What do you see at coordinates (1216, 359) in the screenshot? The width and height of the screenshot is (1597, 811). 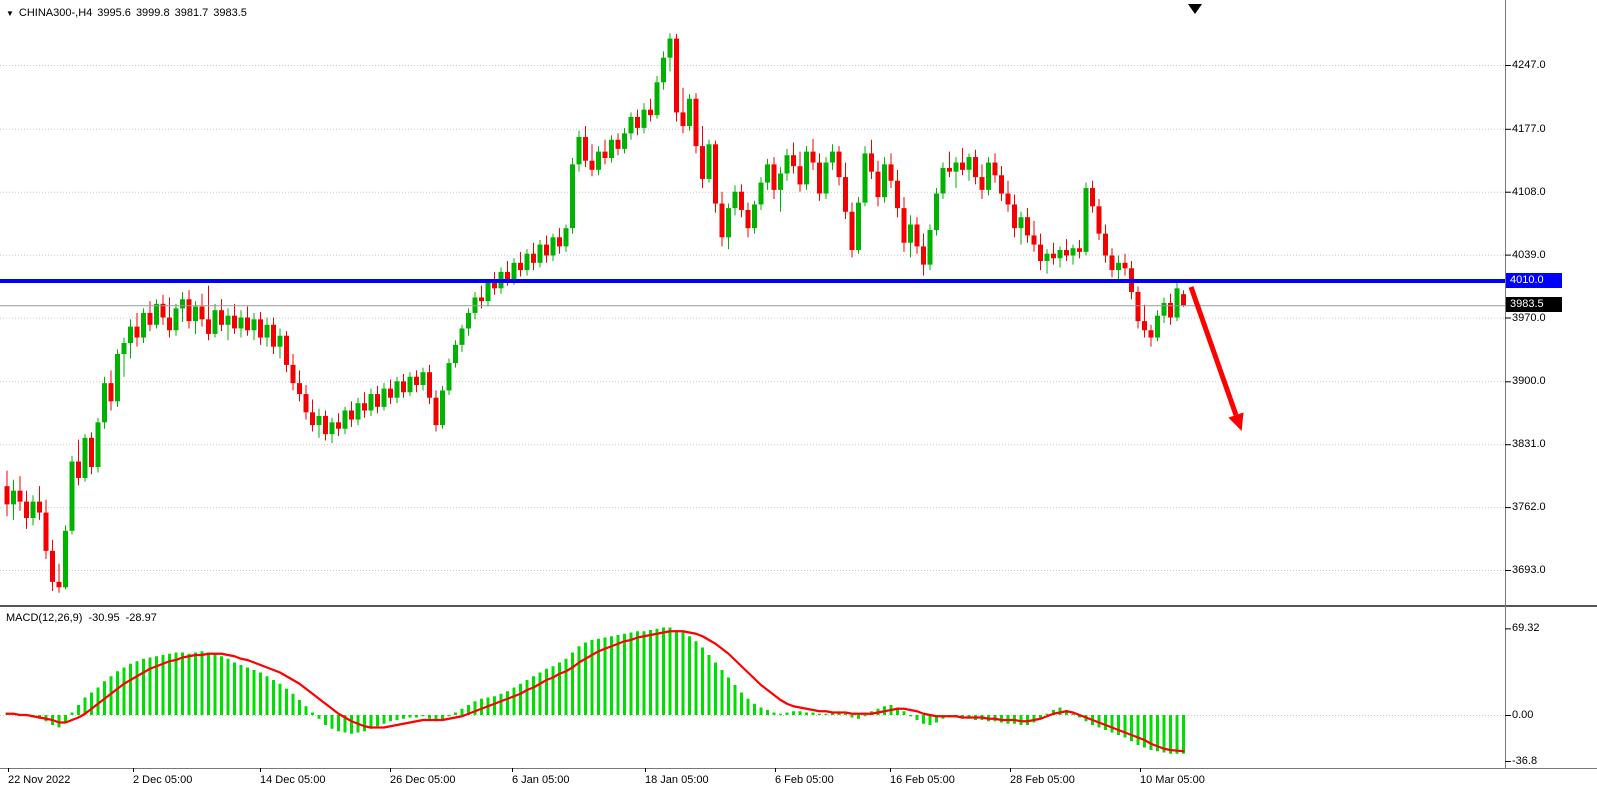 I see `trend-arrow-annotation` at bounding box center [1216, 359].